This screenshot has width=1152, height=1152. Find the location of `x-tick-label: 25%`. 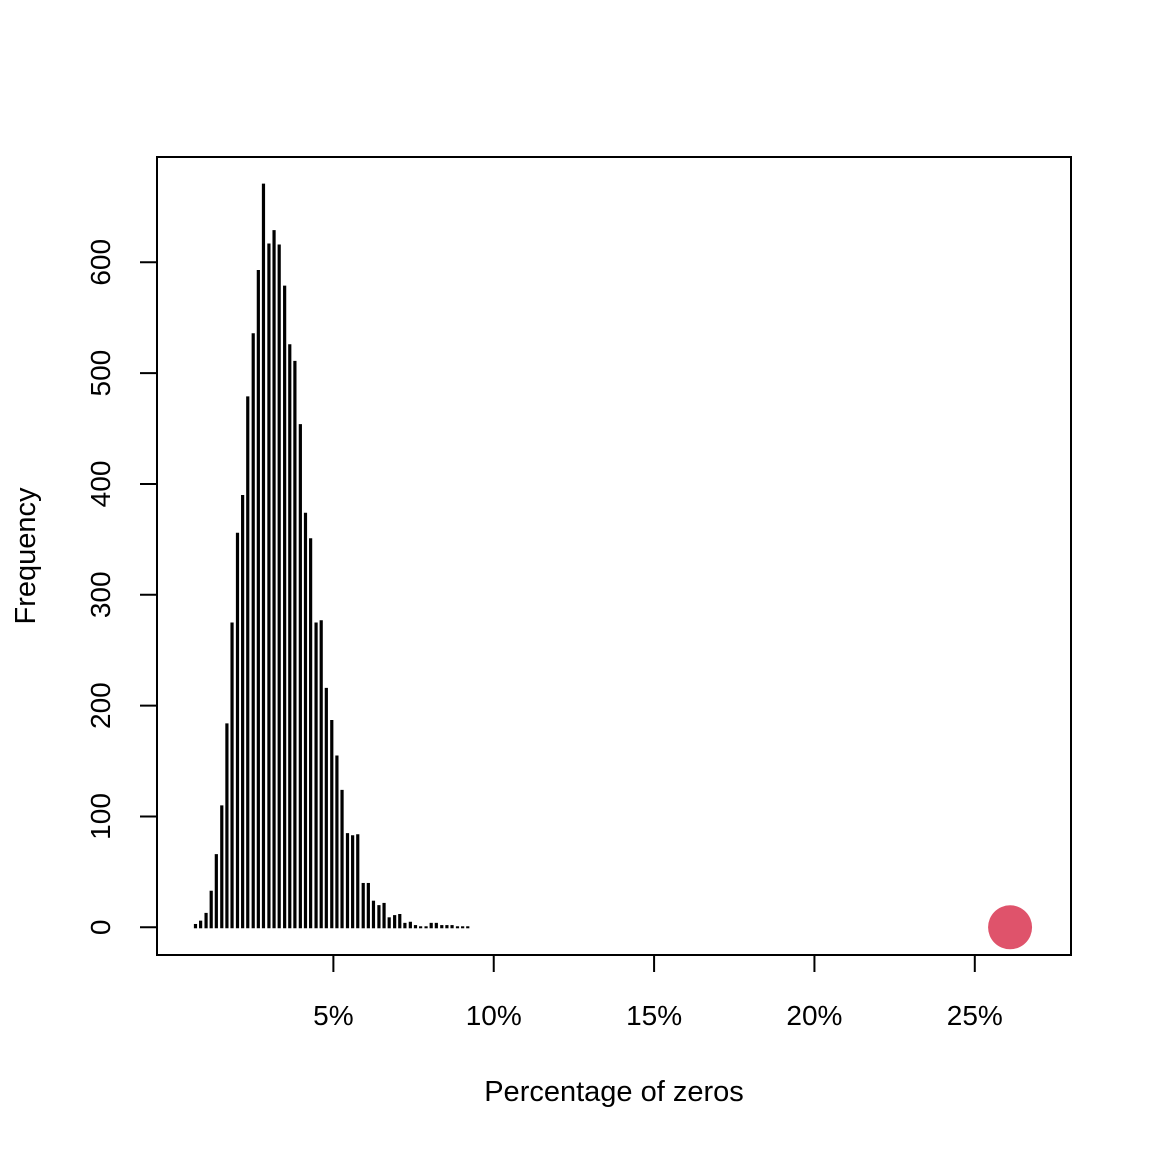

x-tick-label: 25% is located at coordinates (975, 1015).